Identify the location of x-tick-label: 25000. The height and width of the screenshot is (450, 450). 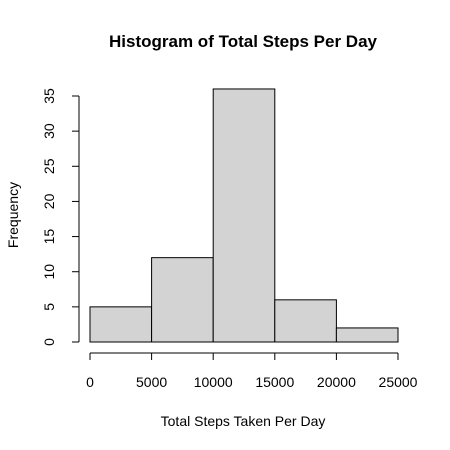
(398, 382).